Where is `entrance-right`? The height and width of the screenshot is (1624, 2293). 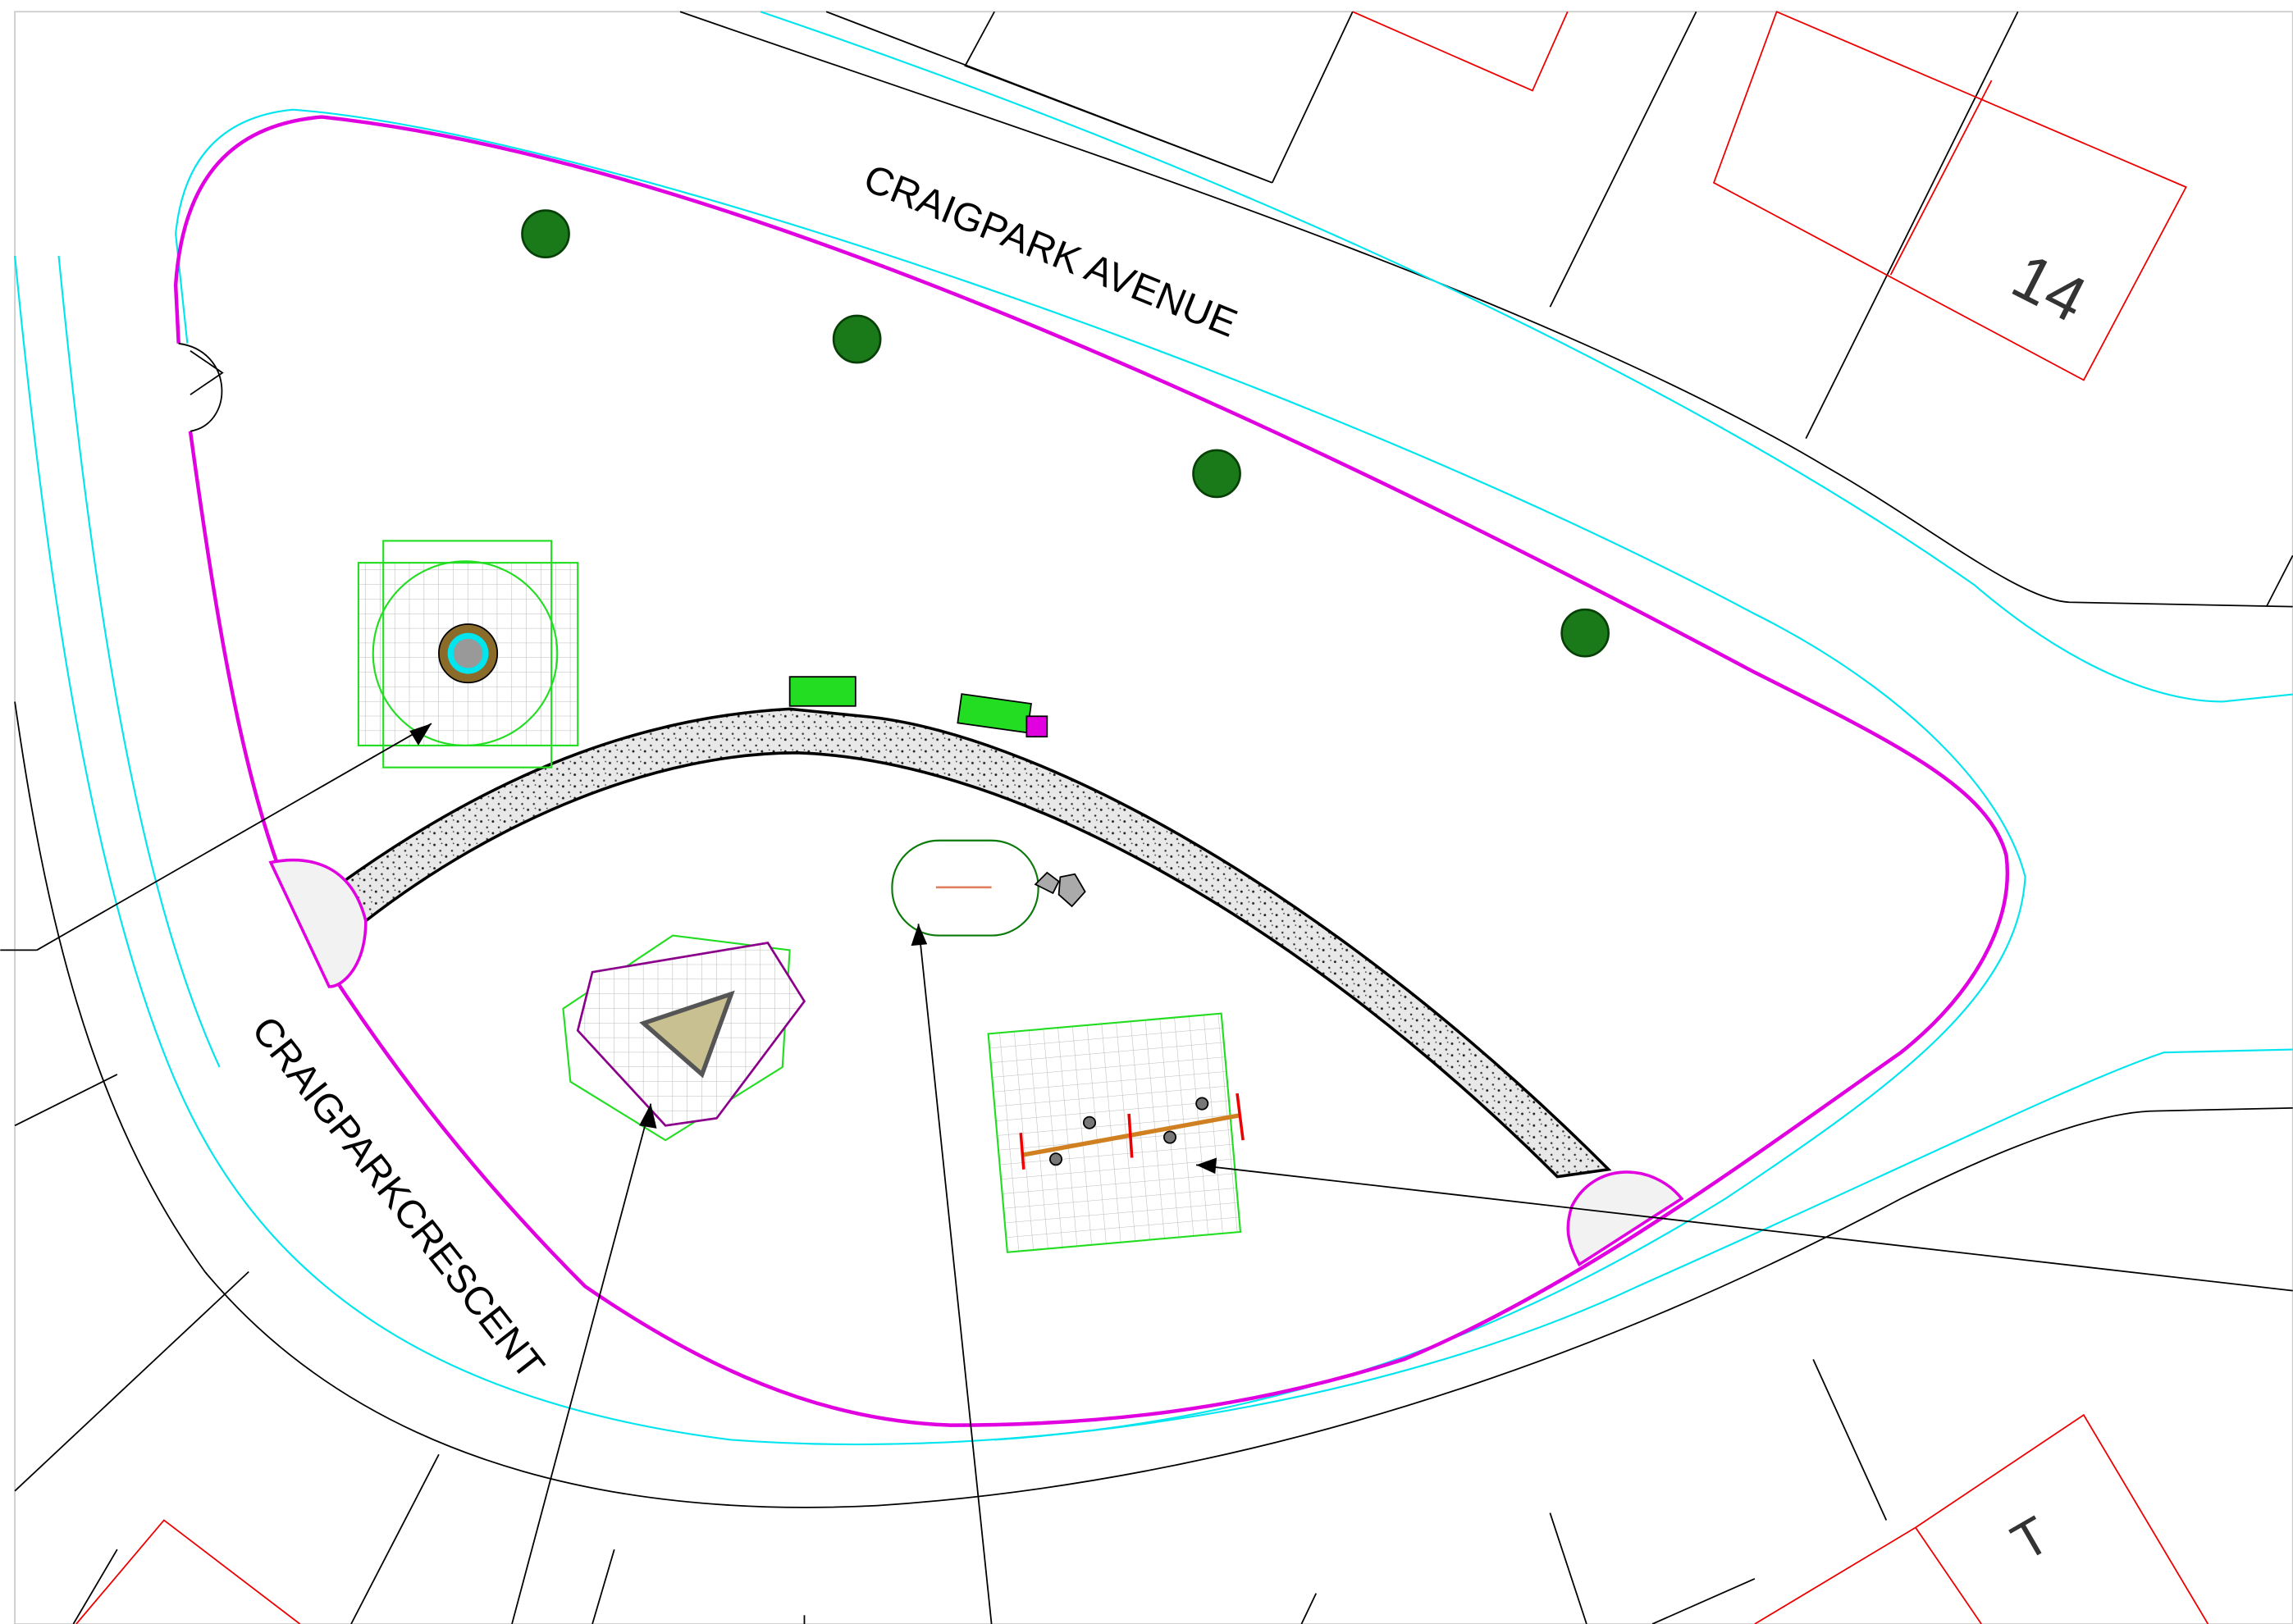 entrance-right is located at coordinates (1625, 1218).